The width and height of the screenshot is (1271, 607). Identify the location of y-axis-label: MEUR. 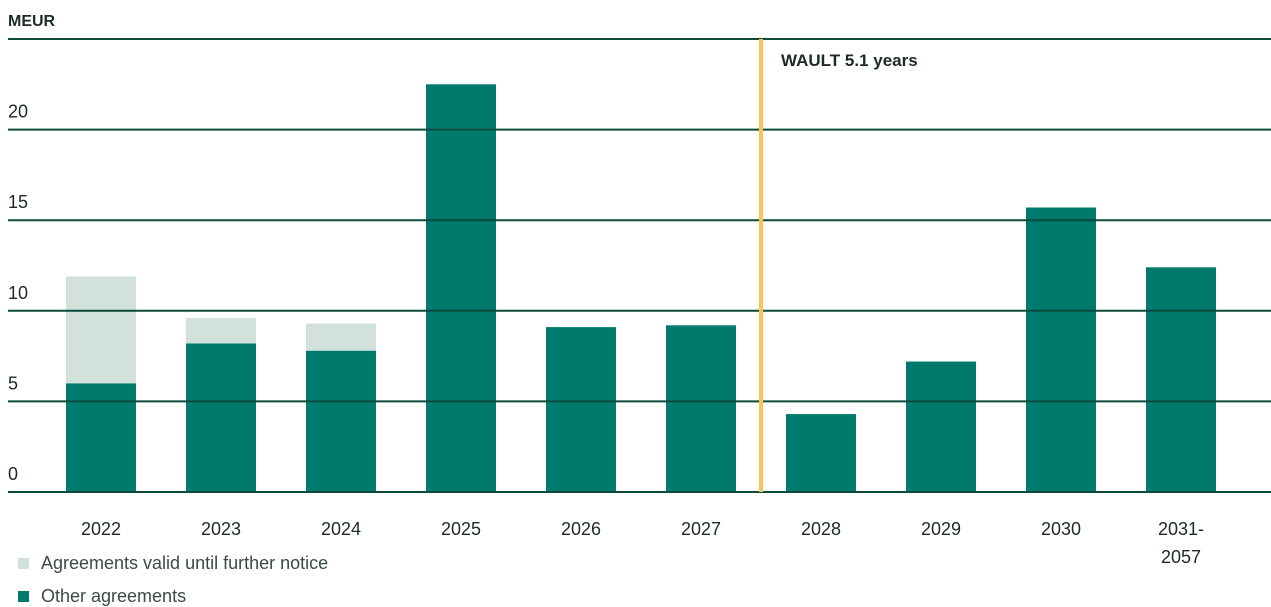
(32, 21).